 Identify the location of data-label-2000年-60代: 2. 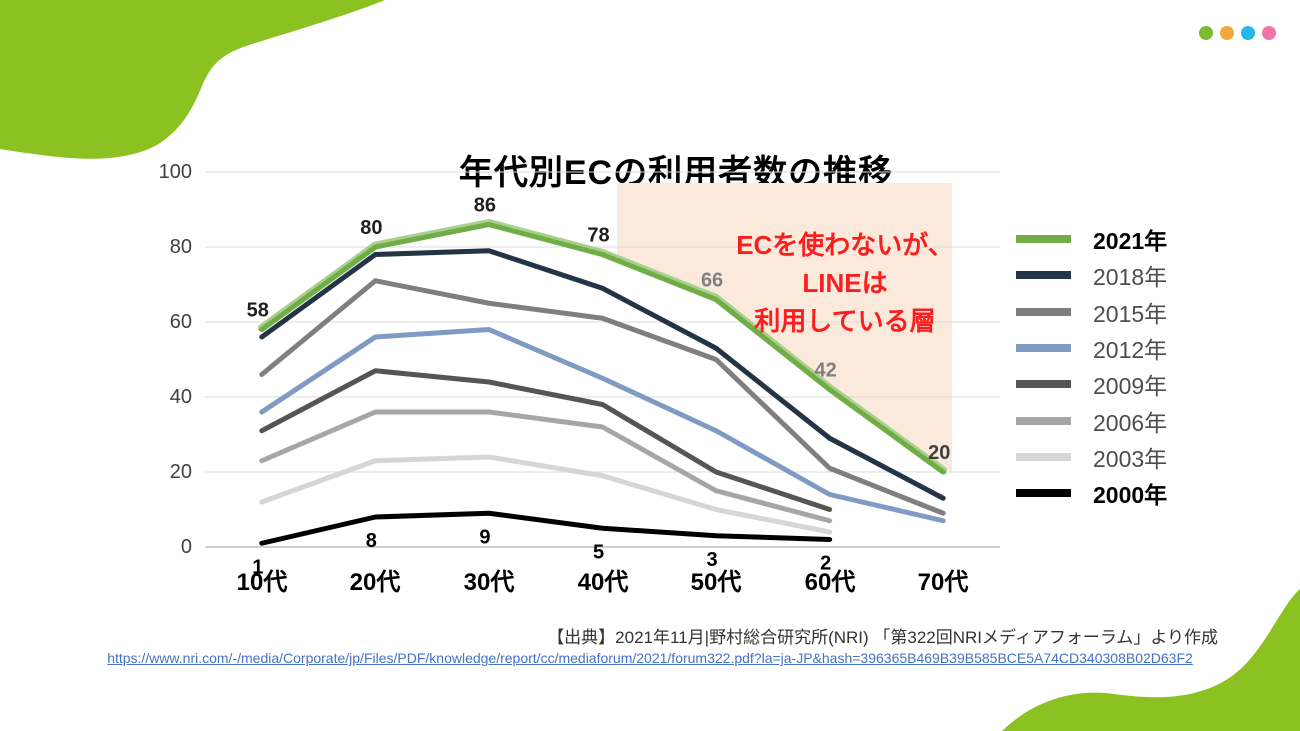
(825, 564).